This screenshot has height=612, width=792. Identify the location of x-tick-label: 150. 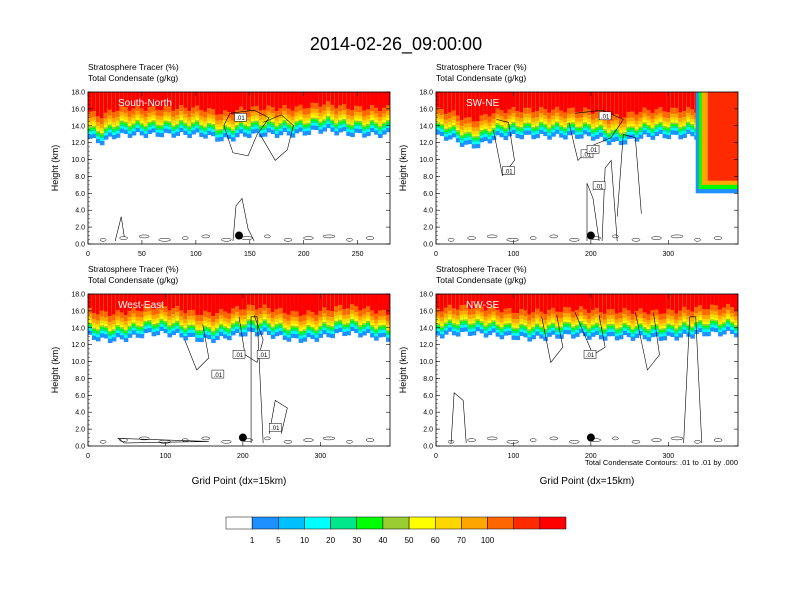
(250, 254).